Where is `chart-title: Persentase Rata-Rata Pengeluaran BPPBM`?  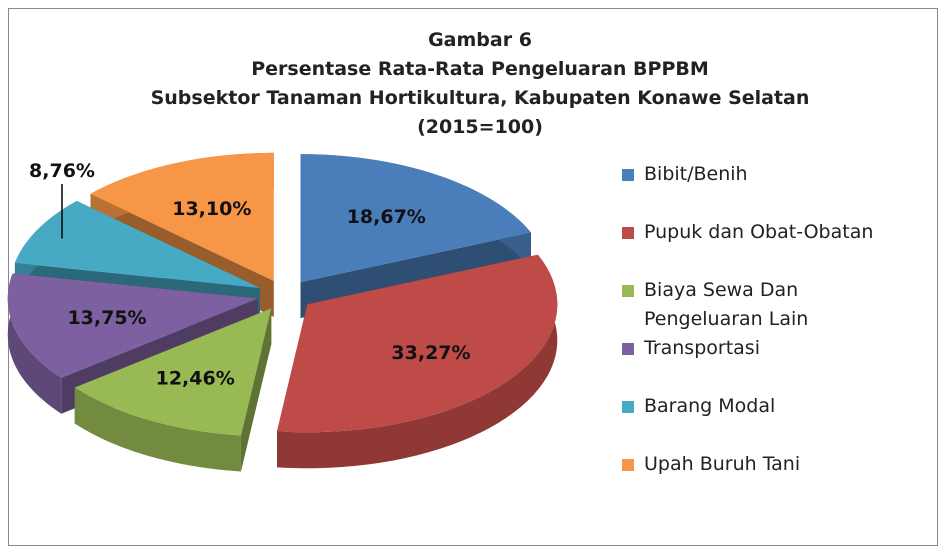
chart-title: Persentase Rata-Rata Pengeluaran BPPBM is located at coordinates (480, 69).